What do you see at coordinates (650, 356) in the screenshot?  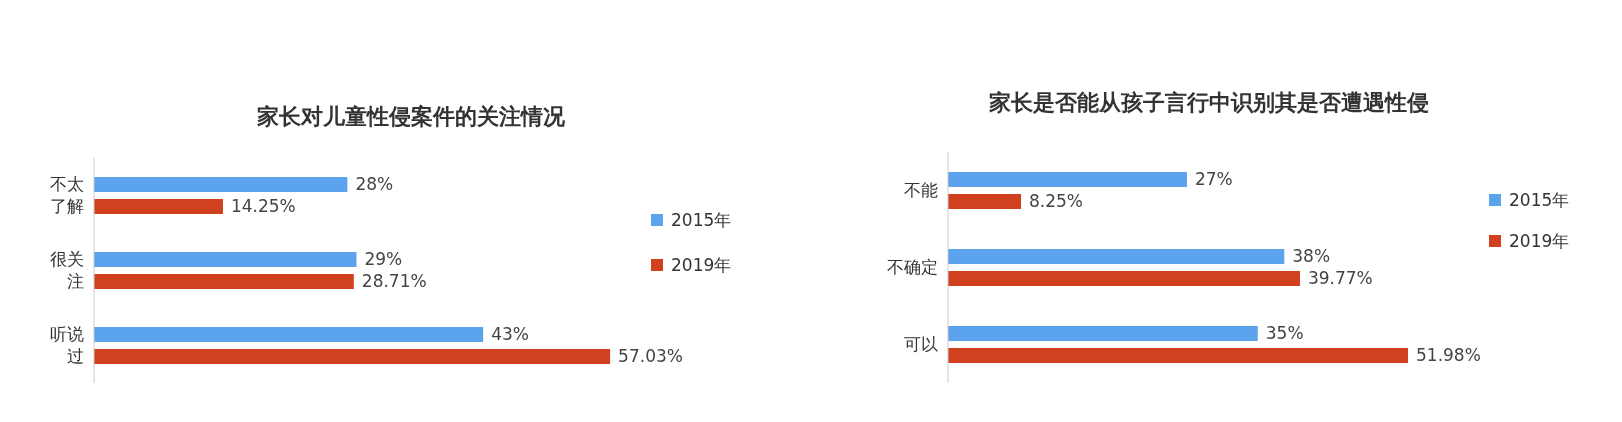 I see `data-label: 57.03%` at bounding box center [650, 356].